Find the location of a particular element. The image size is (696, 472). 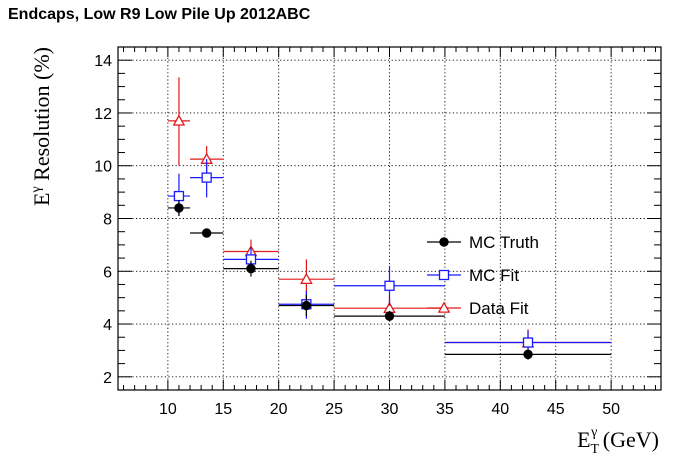

x-tick-label: 25 is located at coordinates (334, 409).